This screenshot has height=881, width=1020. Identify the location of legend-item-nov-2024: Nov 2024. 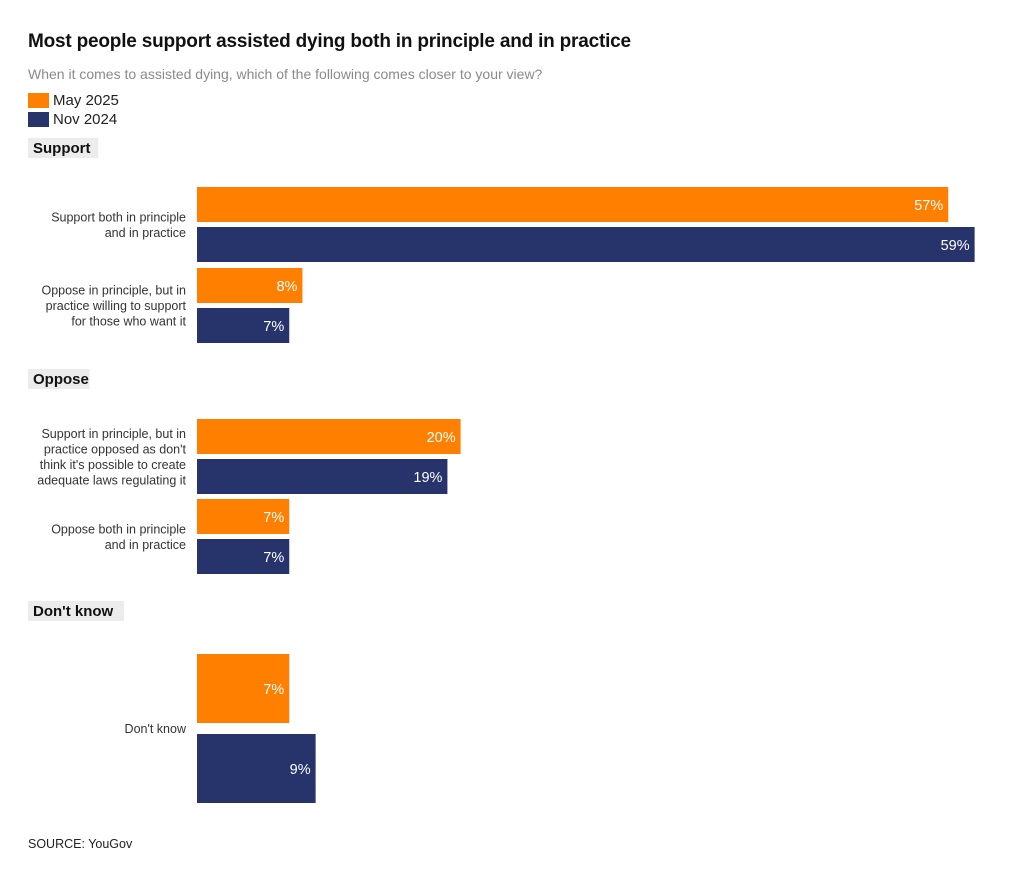
(73, 119).